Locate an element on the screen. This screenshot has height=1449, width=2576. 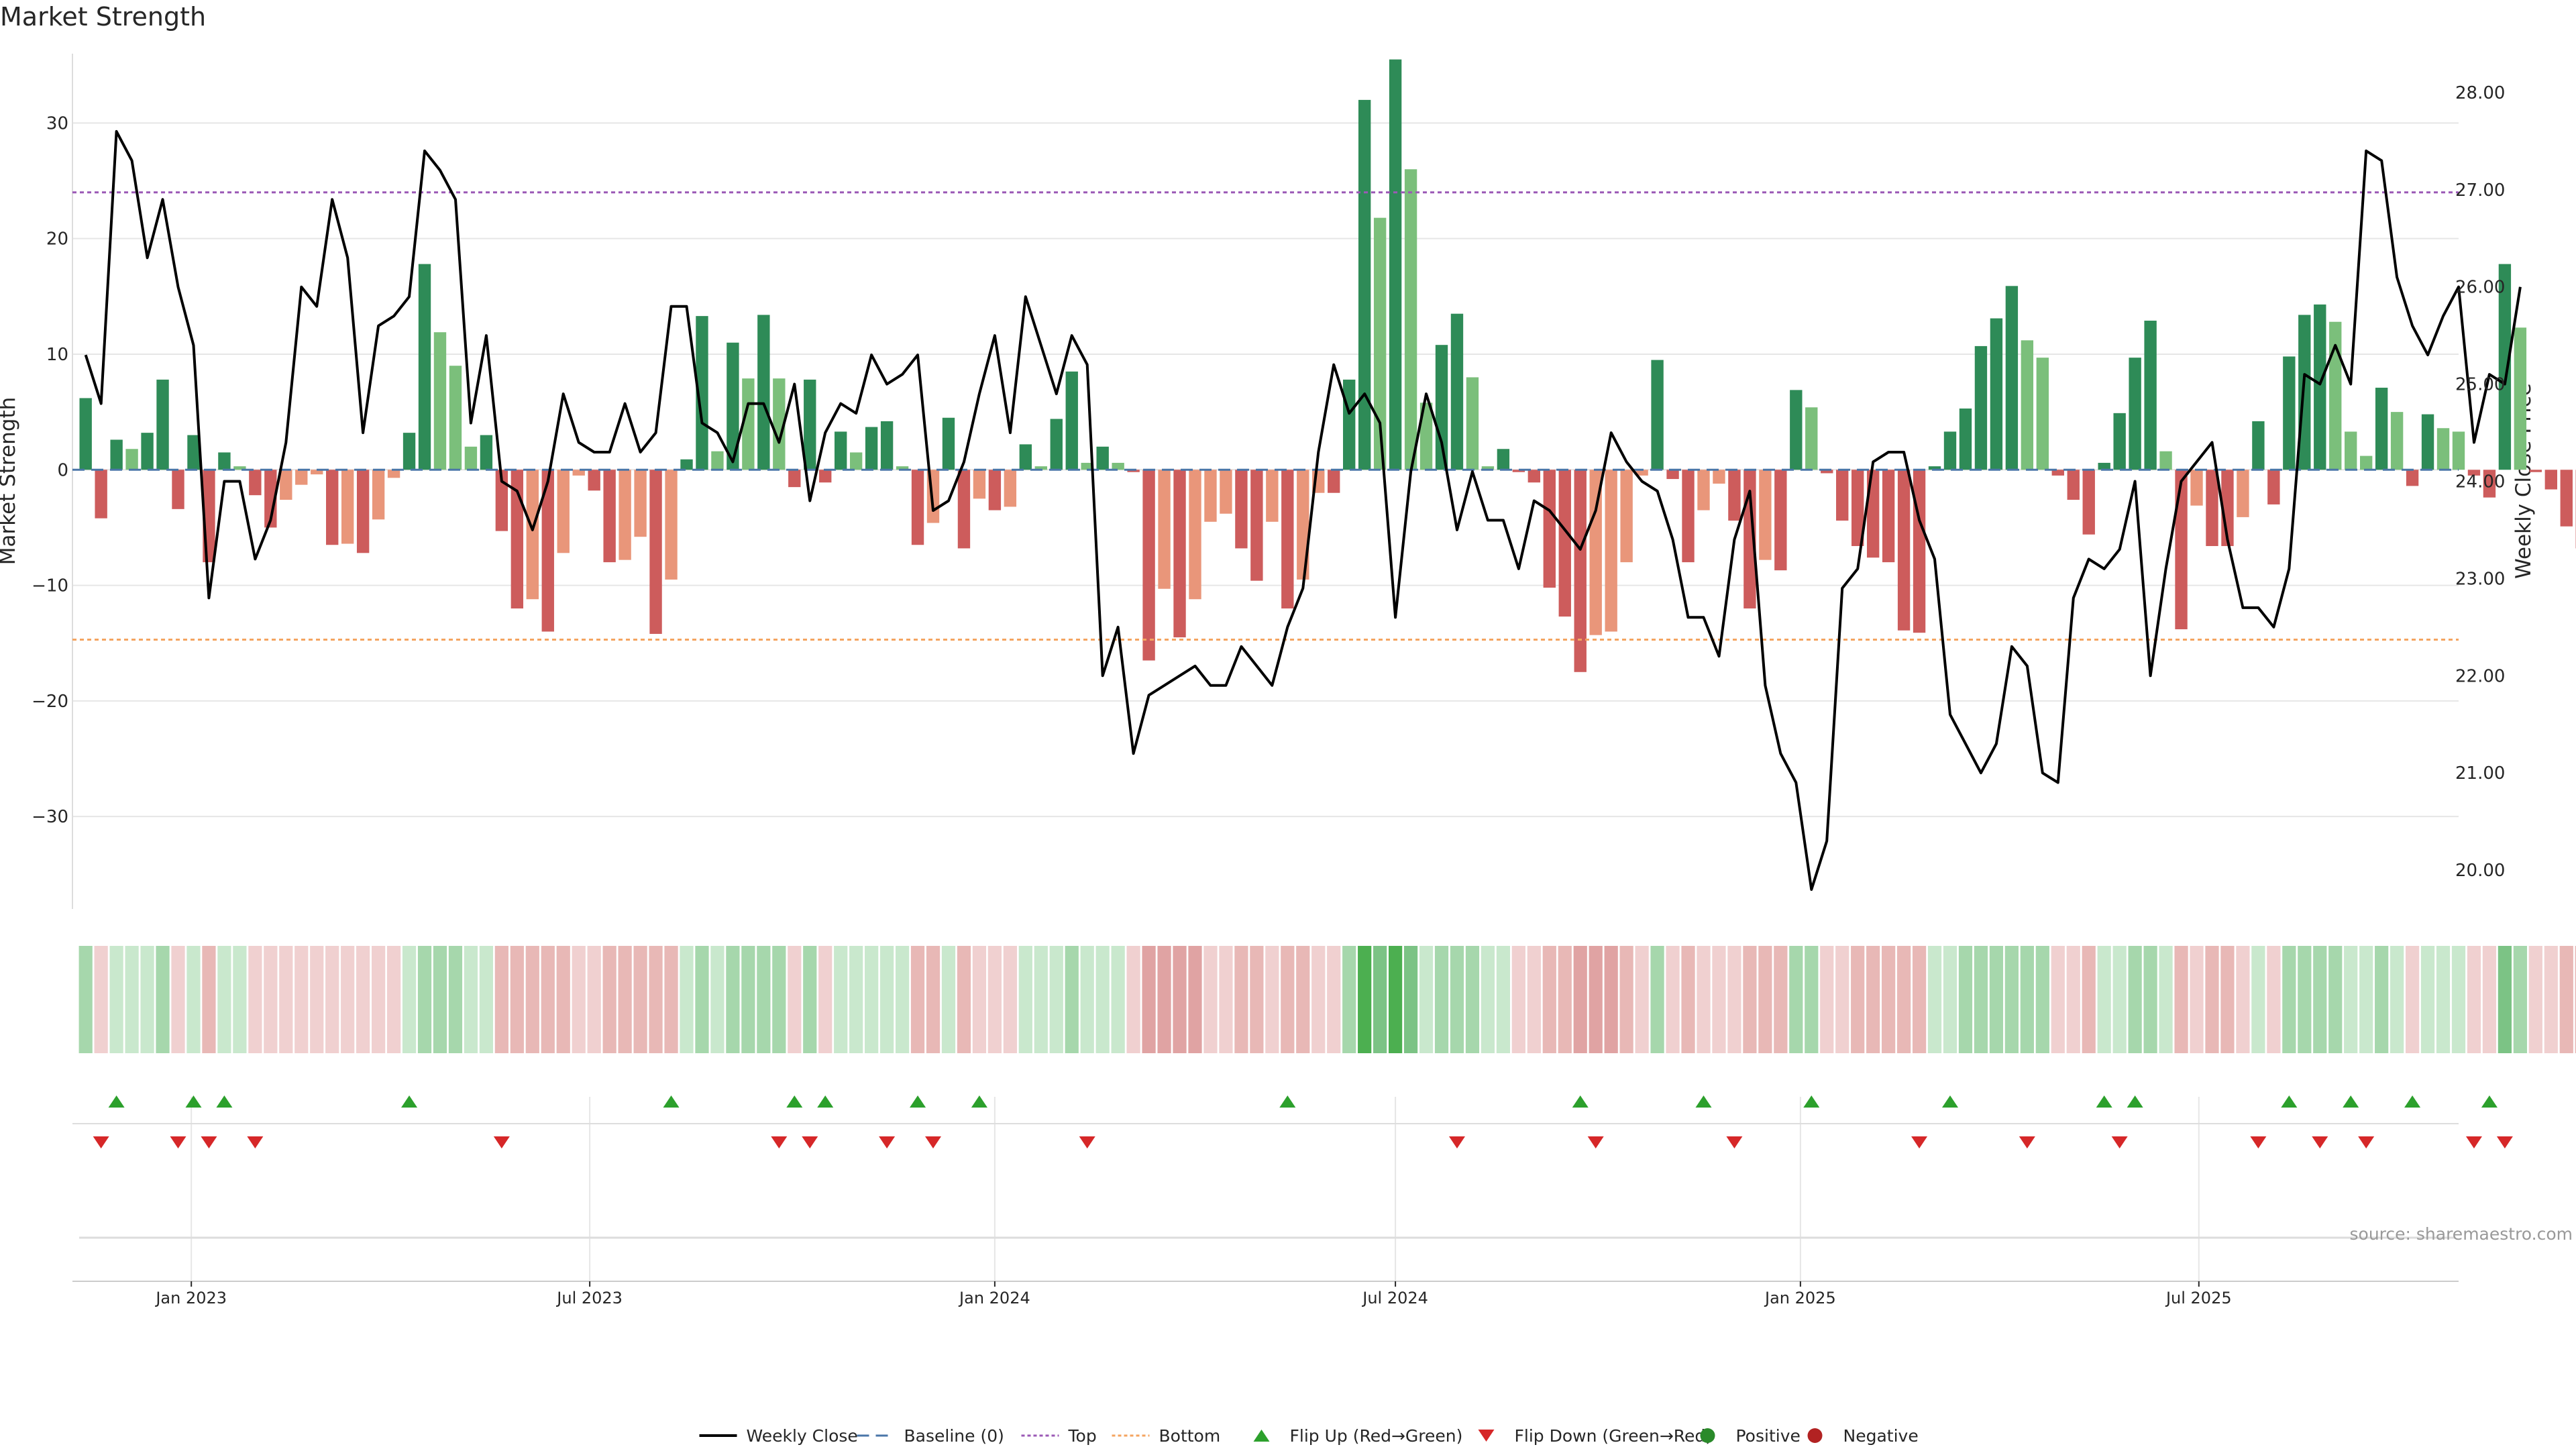
y2-tick-label: 27.00 is located at coordinates (2480, 190).